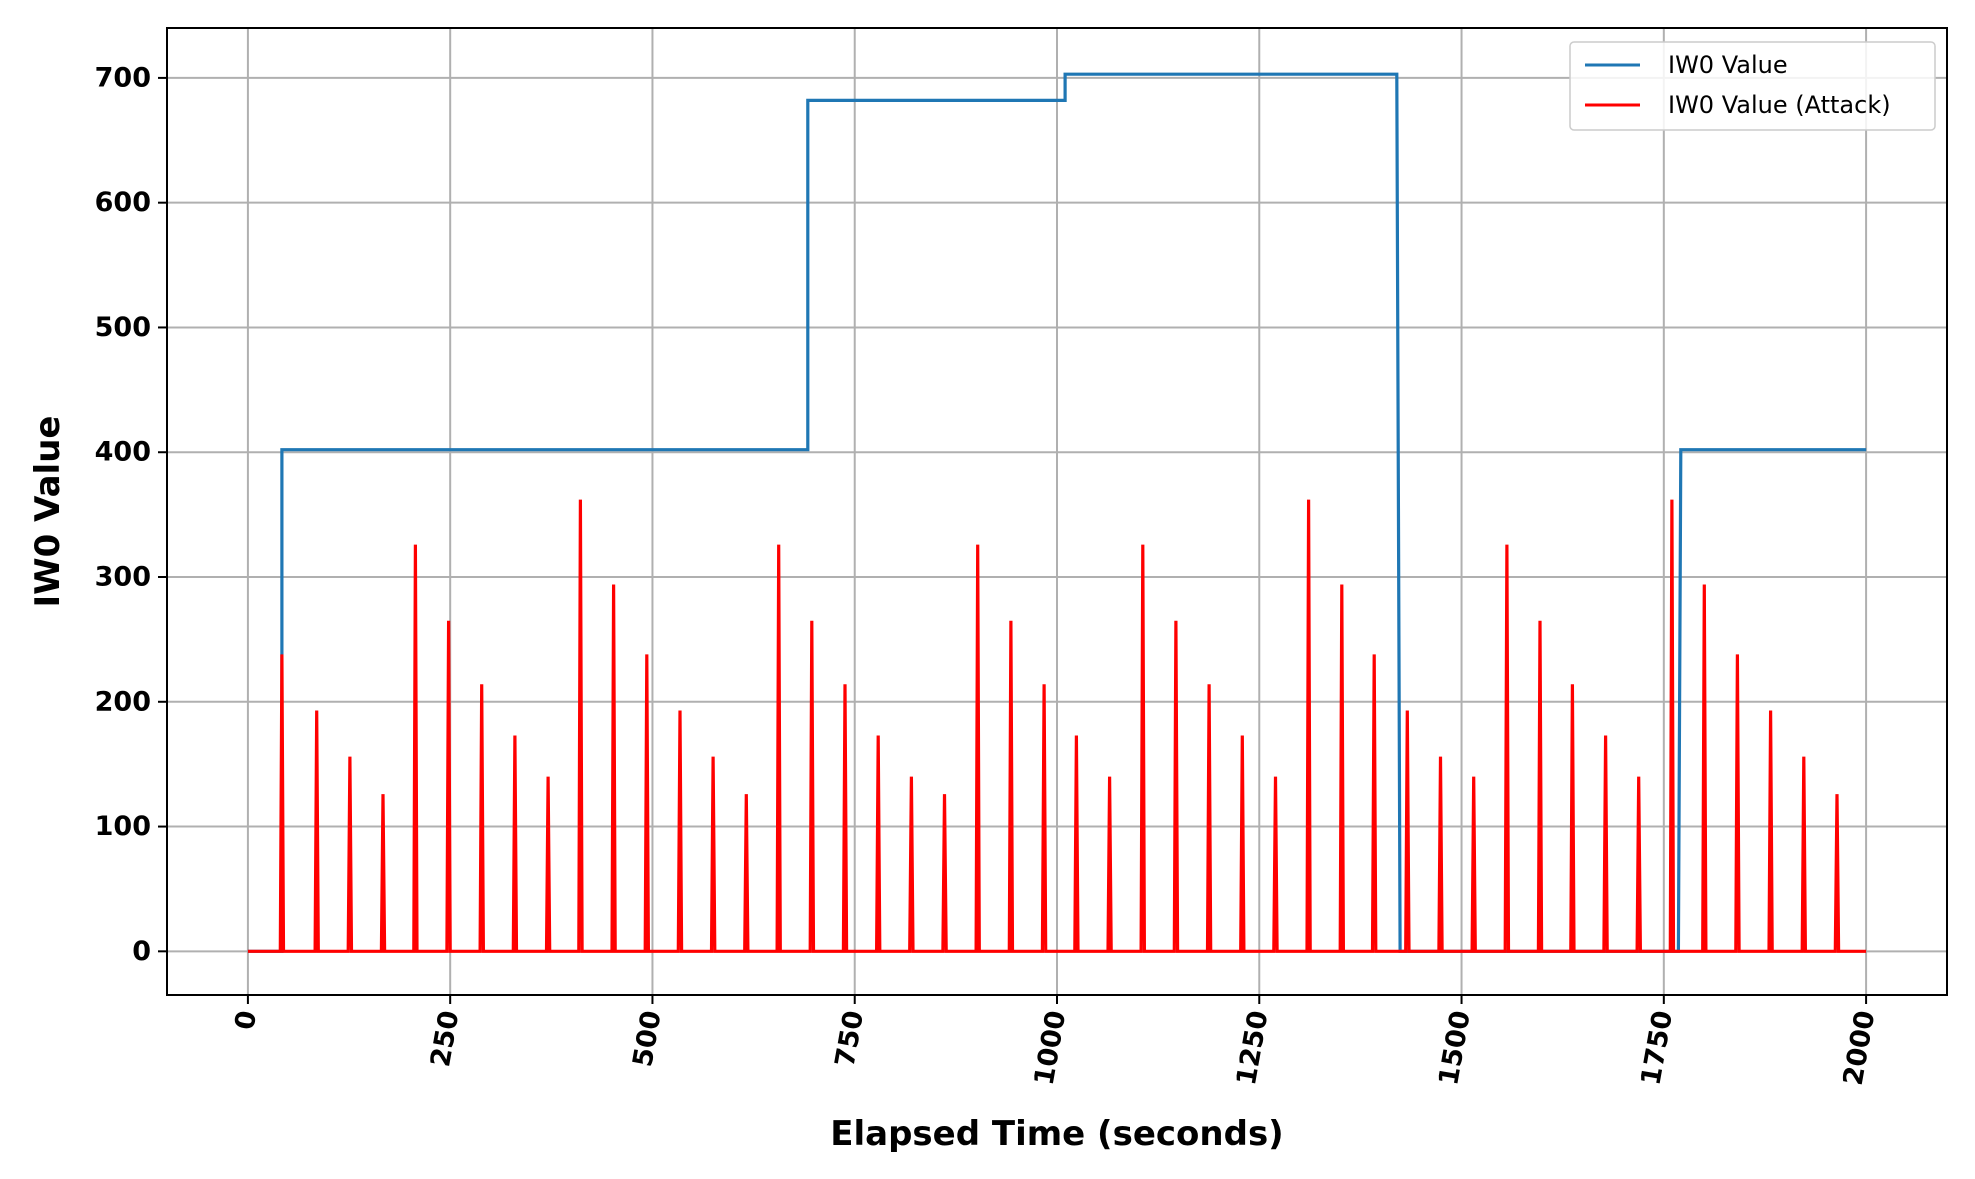 This screenshot has width=1975, height=1179. I want to click on y-tick-label: 100, so click(123, 826).